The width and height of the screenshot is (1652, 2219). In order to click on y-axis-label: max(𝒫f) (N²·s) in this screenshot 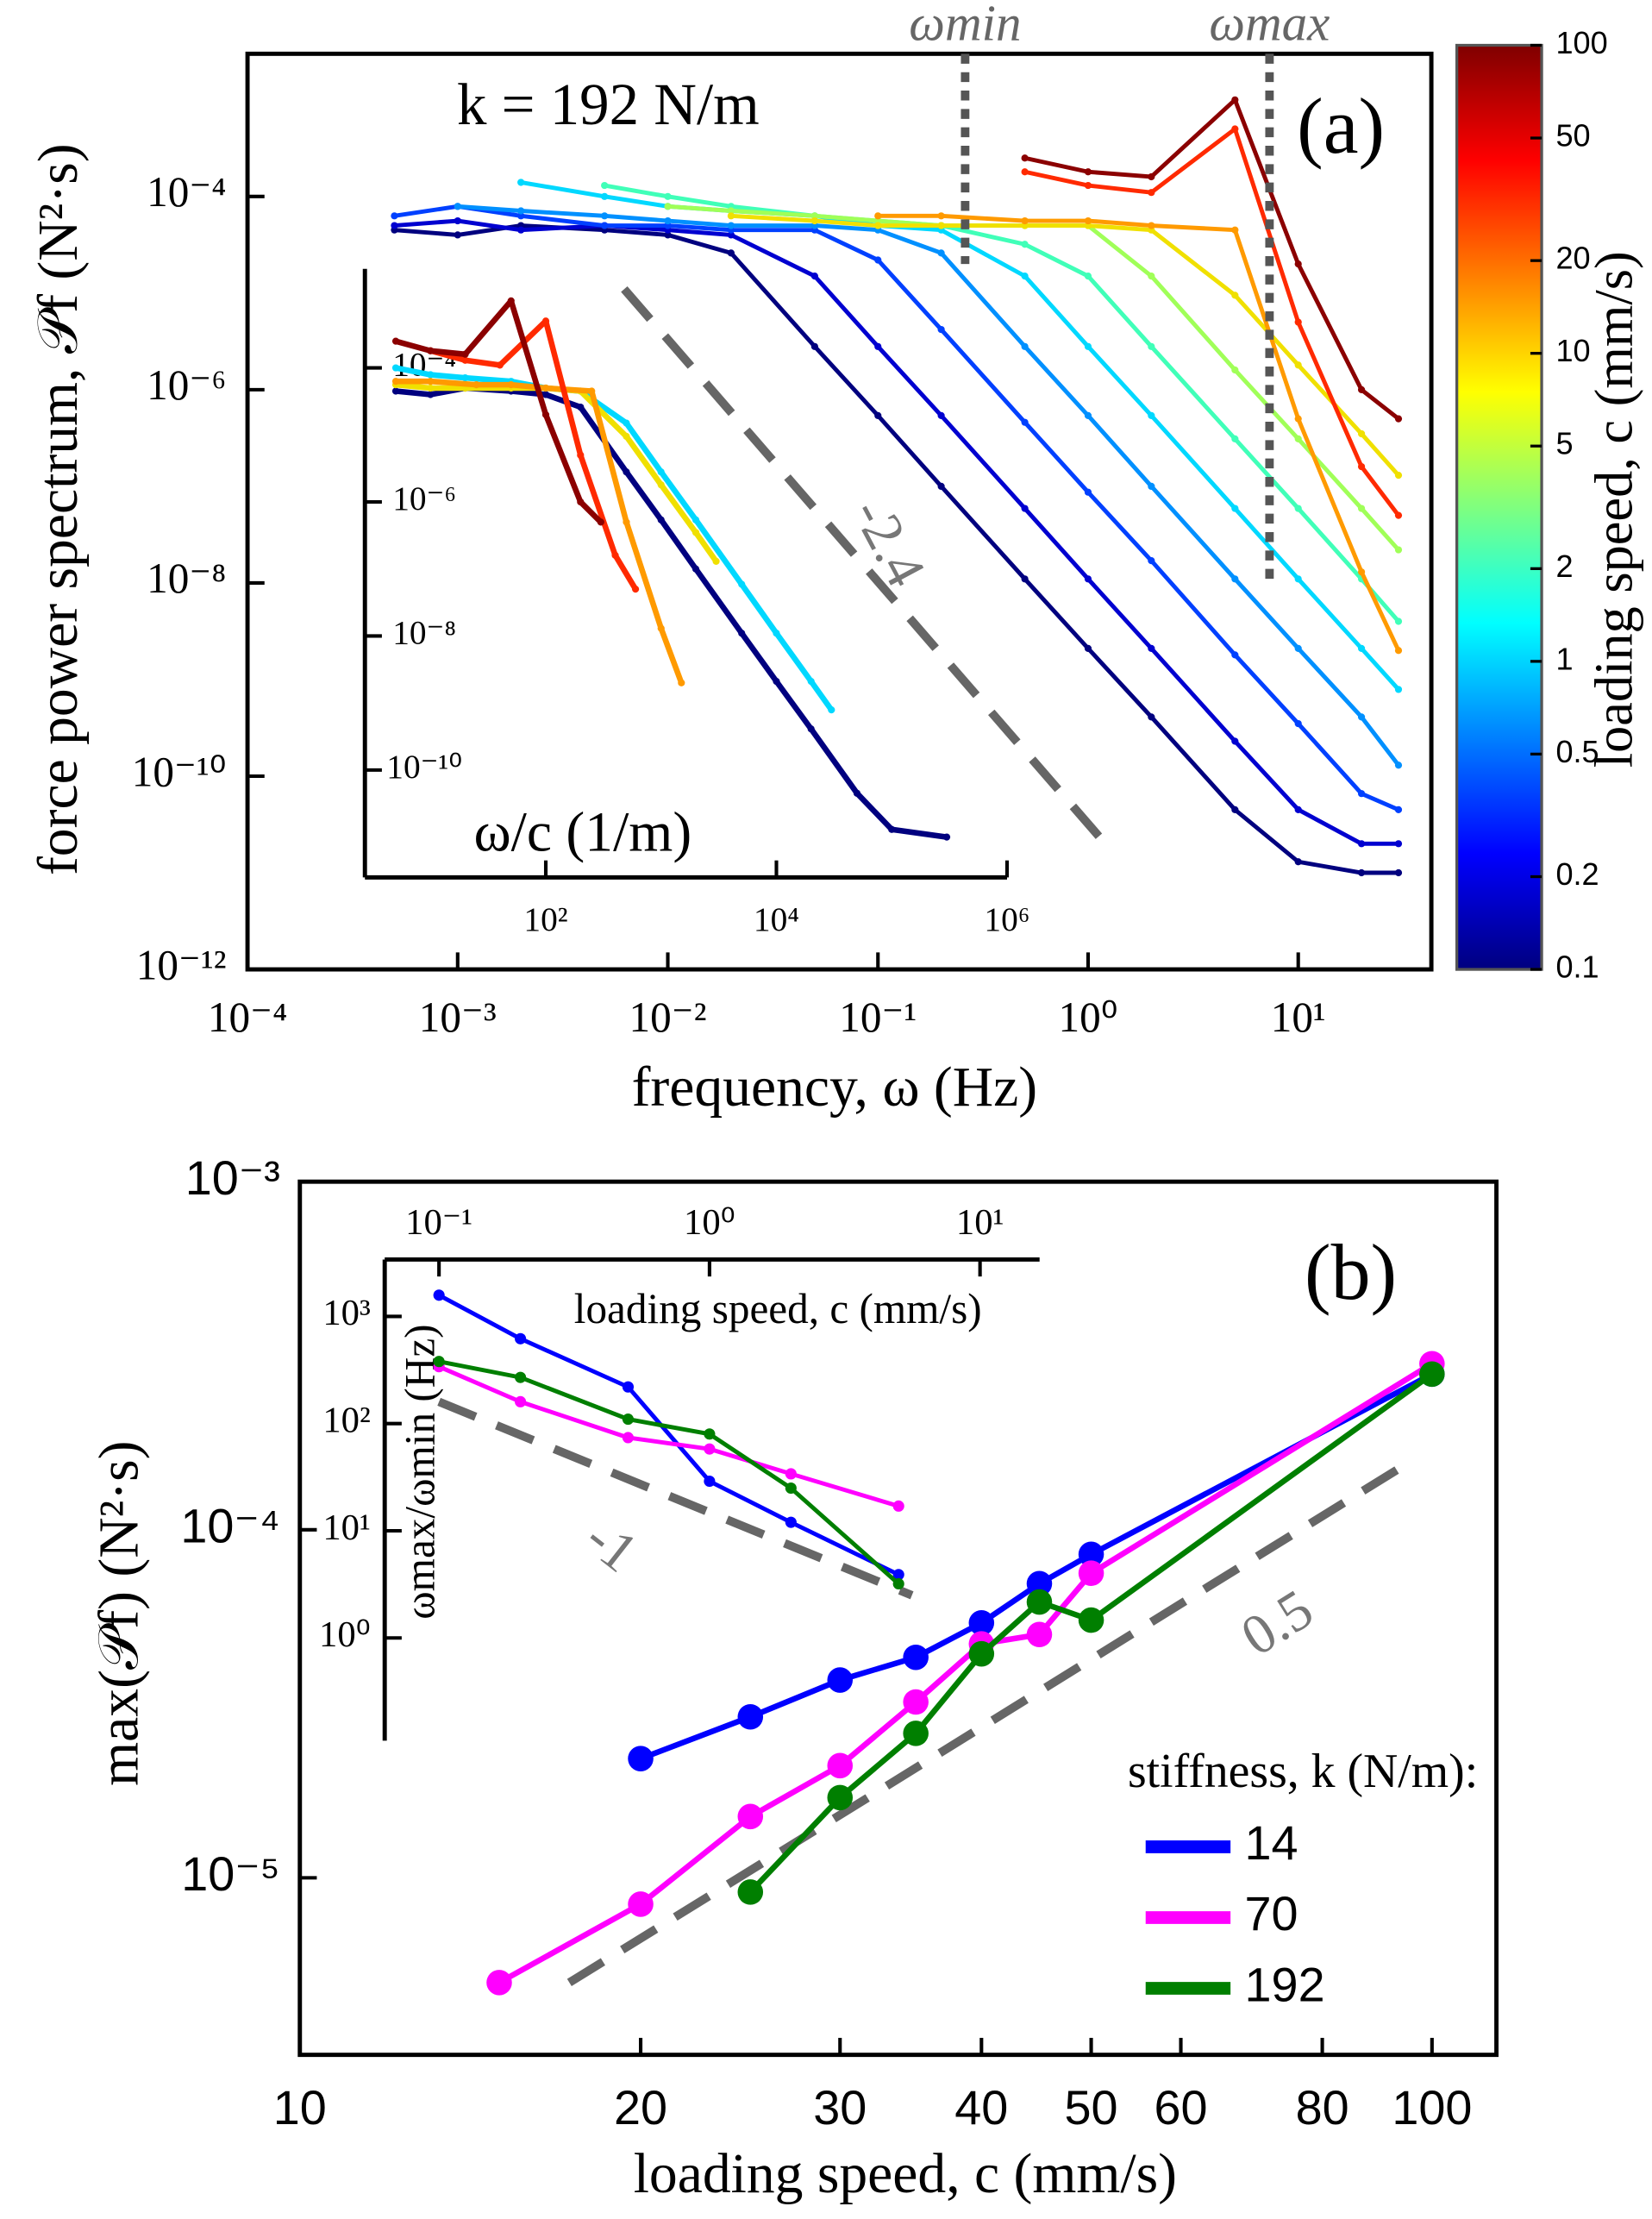, I will do `click(119, 1612)`.